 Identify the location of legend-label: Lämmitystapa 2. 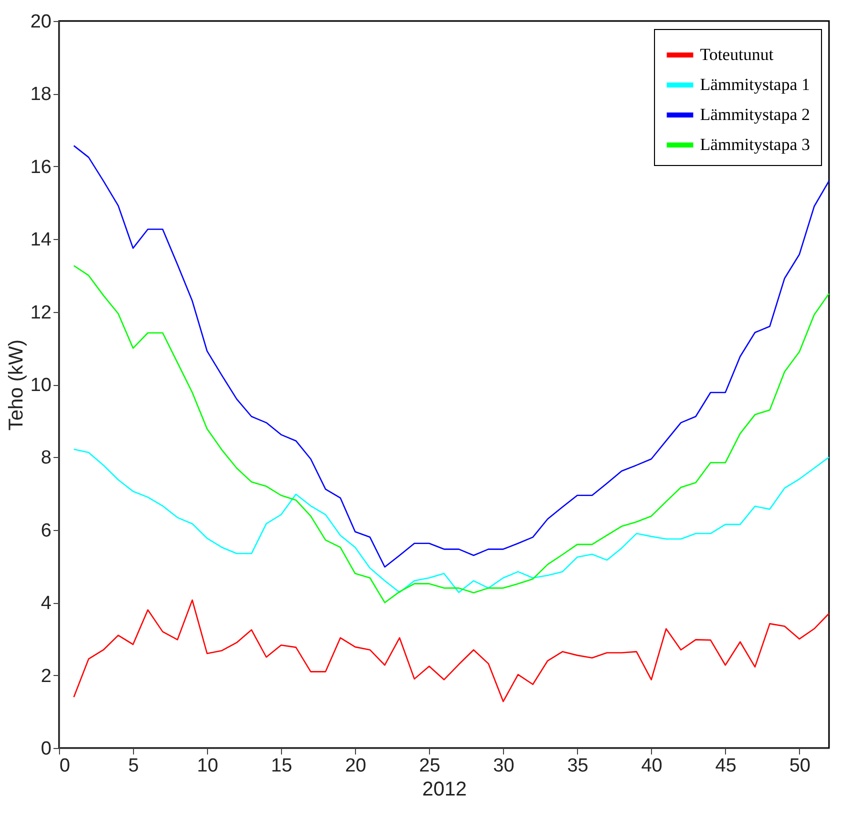
(755, 114).